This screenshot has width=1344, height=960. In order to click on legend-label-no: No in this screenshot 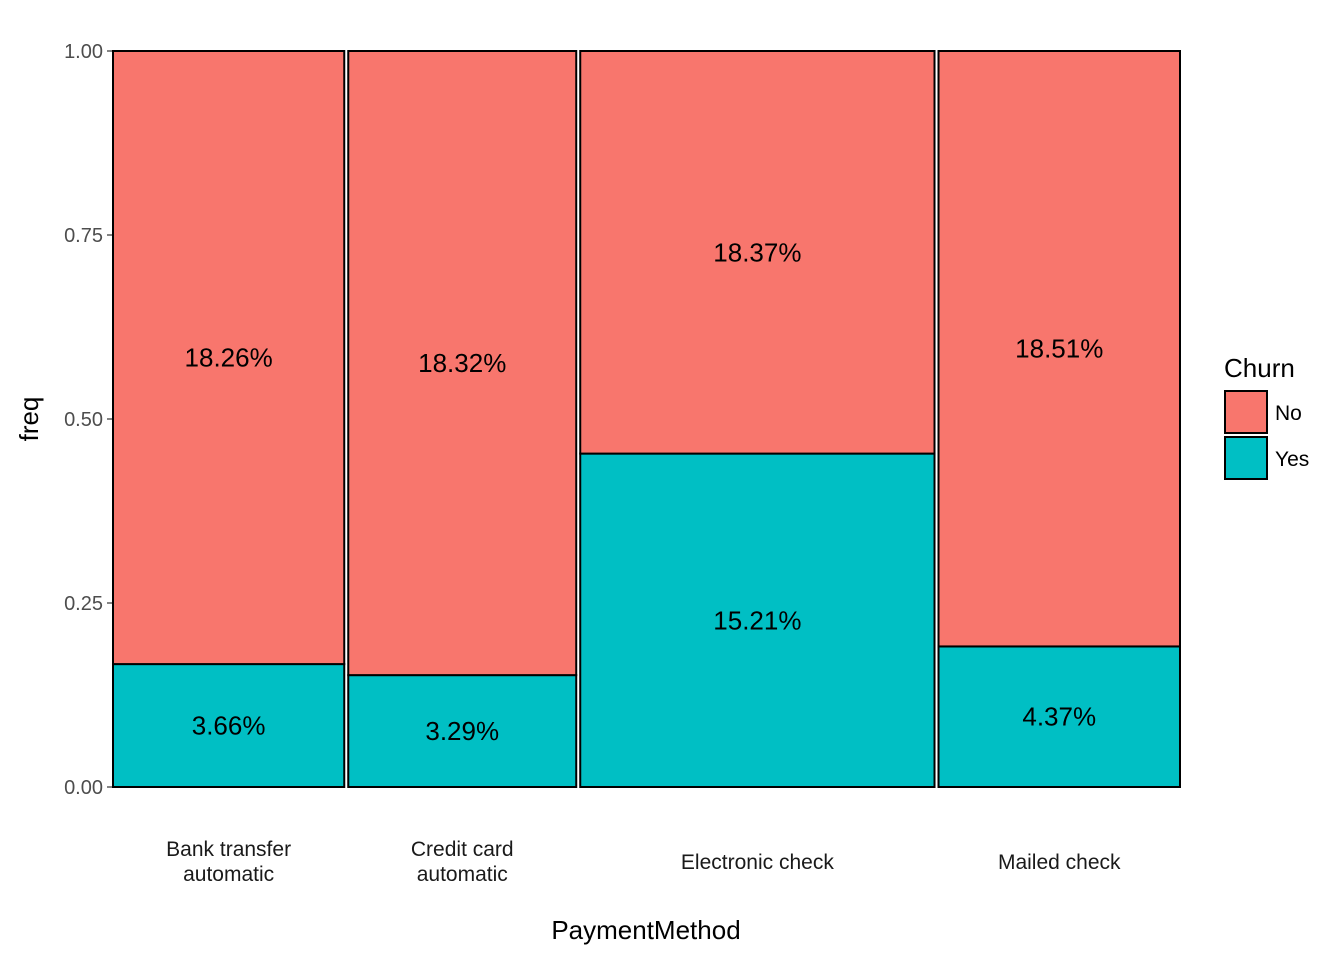, I will do `click(1288, 413)`.